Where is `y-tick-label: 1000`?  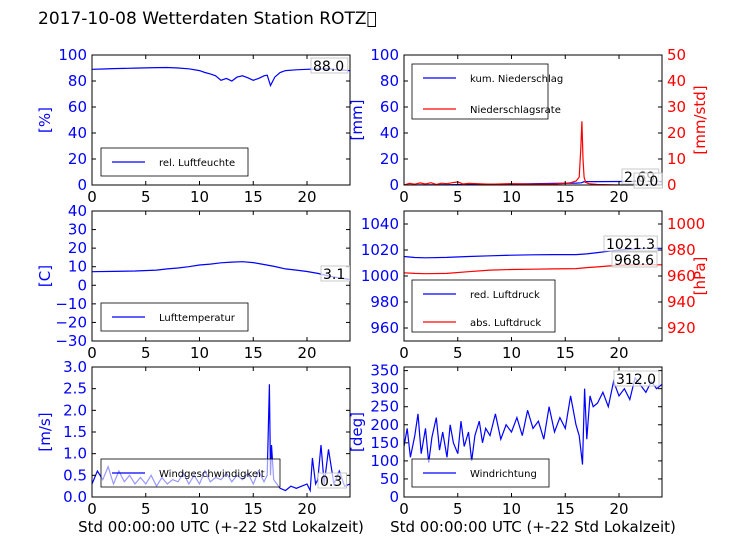
y-tick-label: 1000 is located at coordinates (380, 276).